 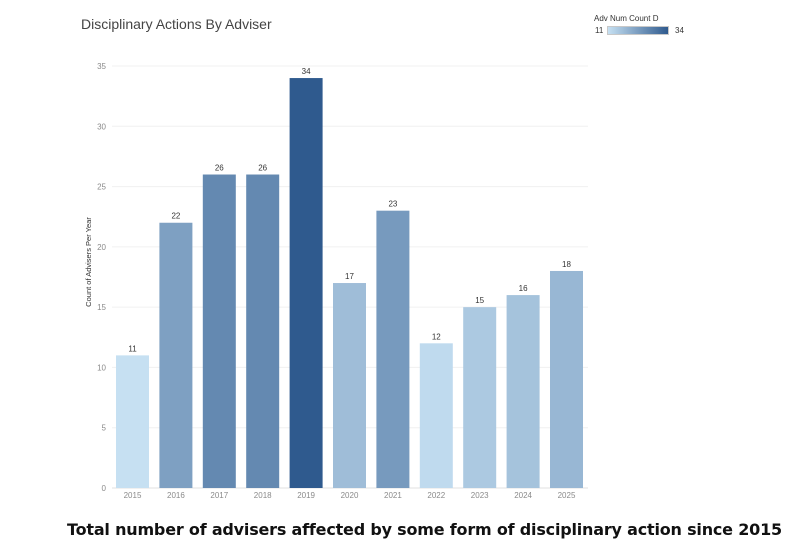 I want to click on x-tick-label: 2025, so click(x=567, y=495).